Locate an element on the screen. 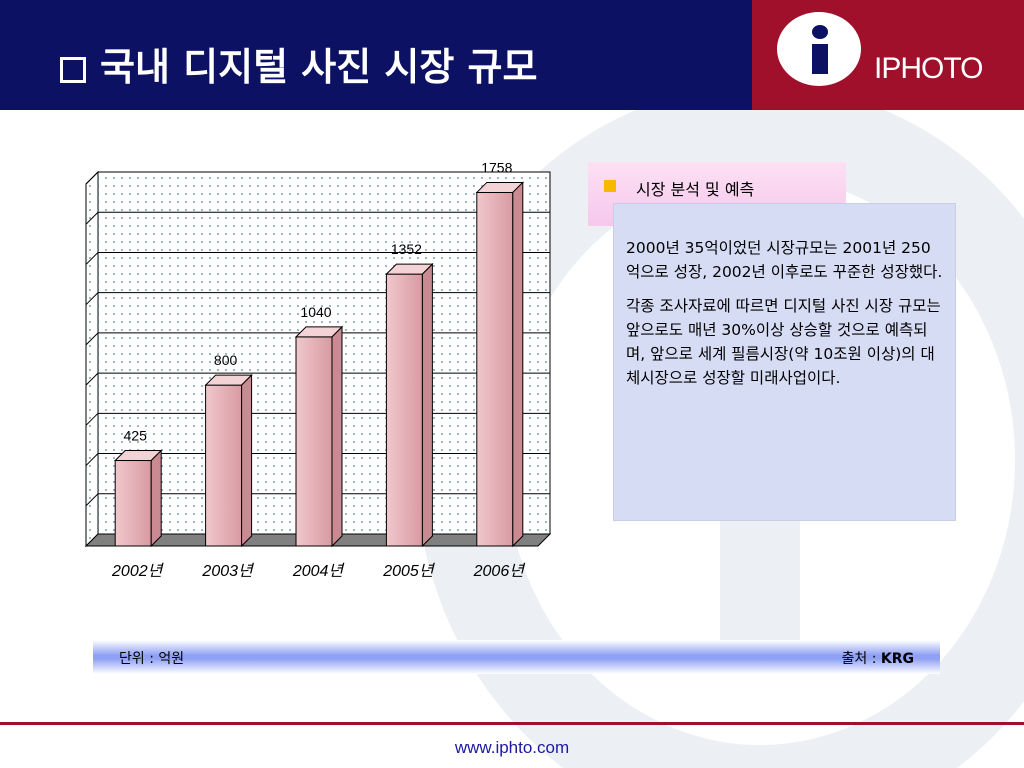 This screenshot has width=1024, height=768. header-title-band is located at coordinates (376, 55).